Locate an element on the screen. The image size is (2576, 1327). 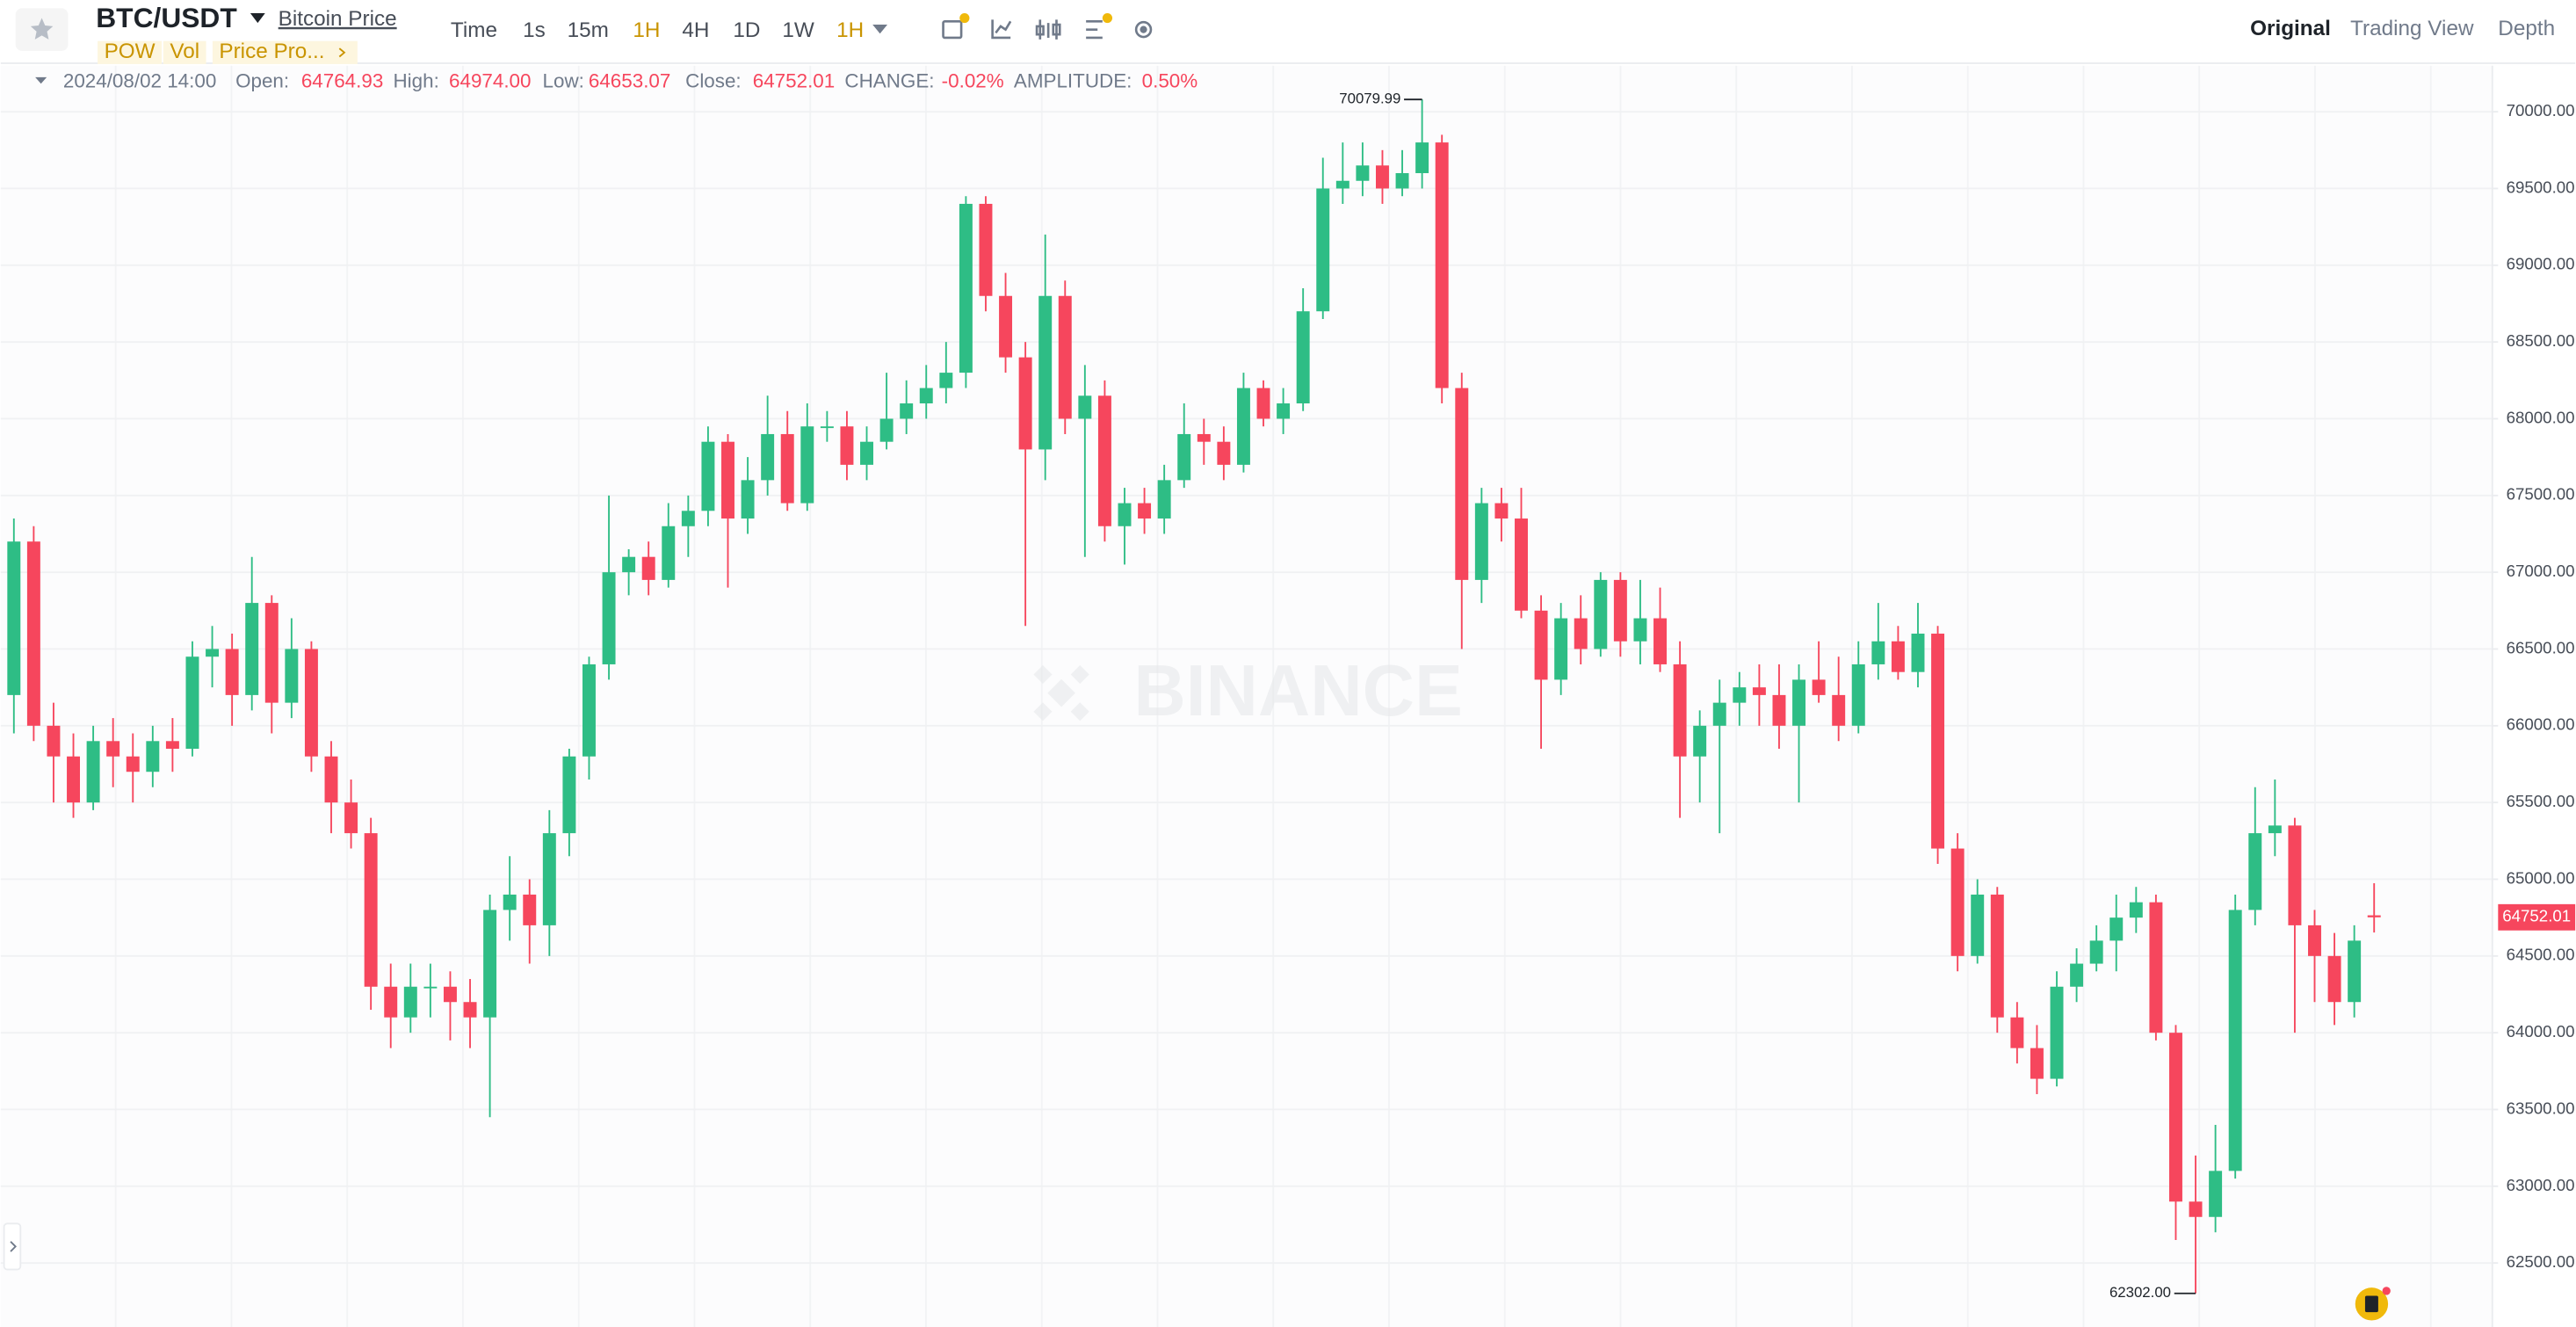
y-tick-label: 67000.00 is located at coordinates (2541, 571).